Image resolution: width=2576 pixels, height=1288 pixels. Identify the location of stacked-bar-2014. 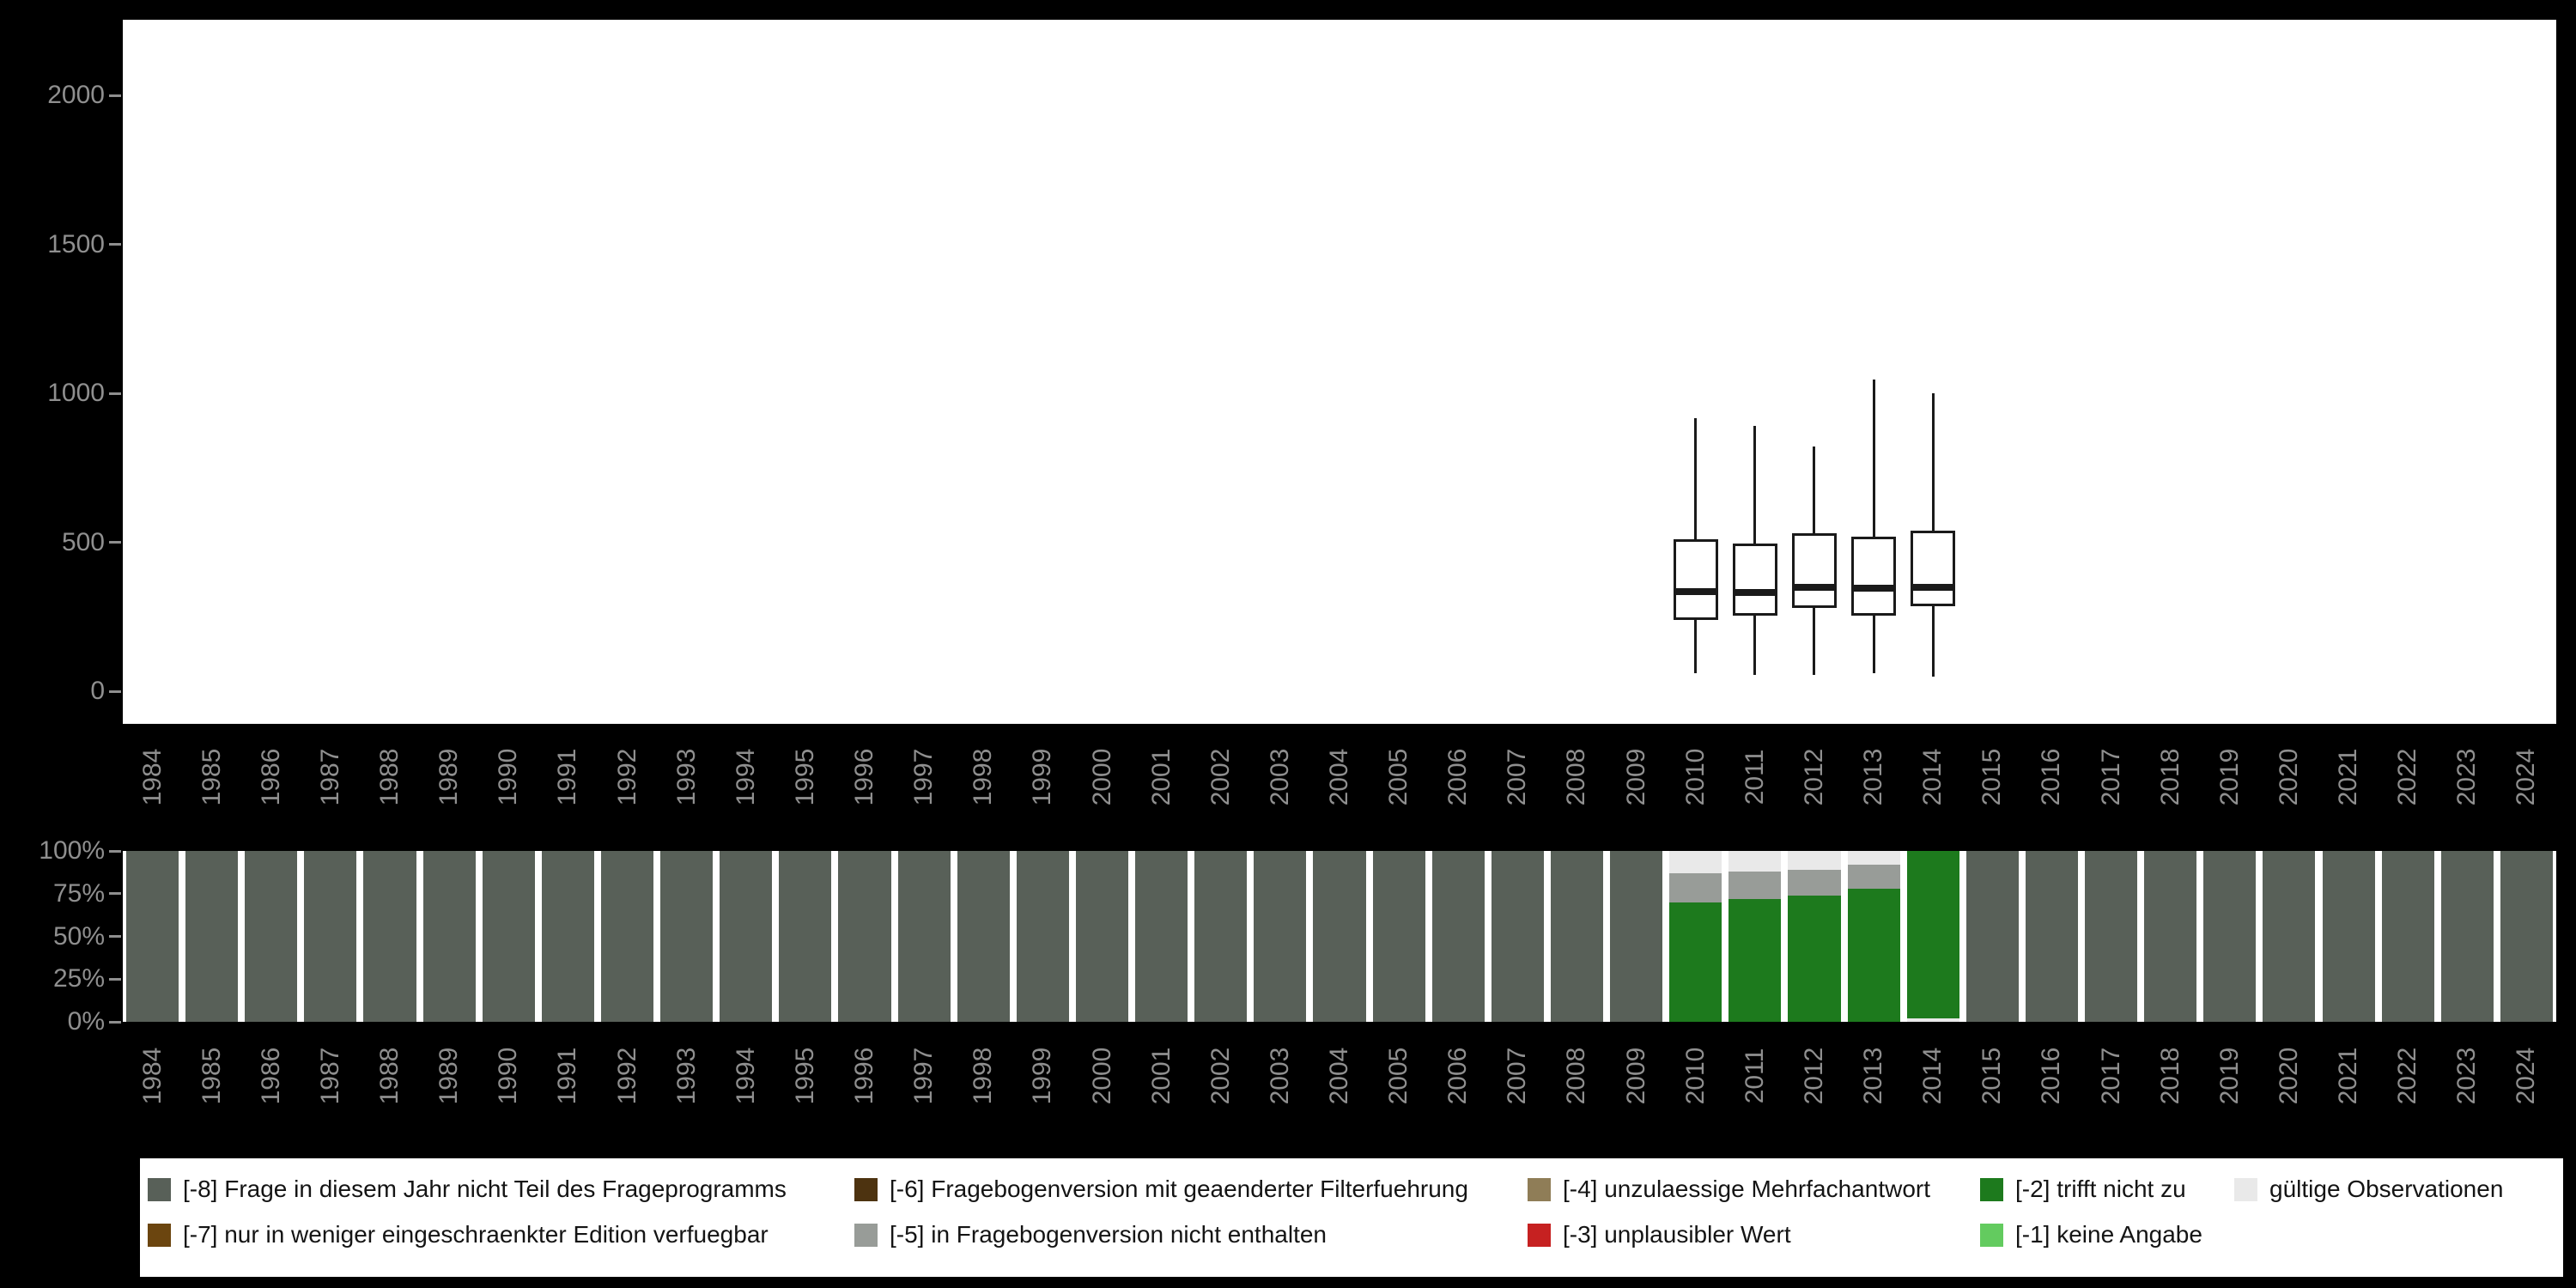
(1932, 936).